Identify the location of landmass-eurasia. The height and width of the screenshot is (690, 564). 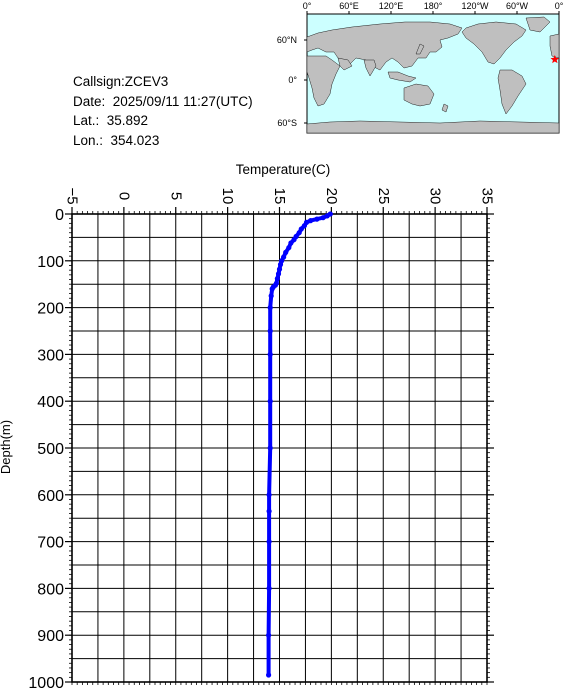
(384, 46).